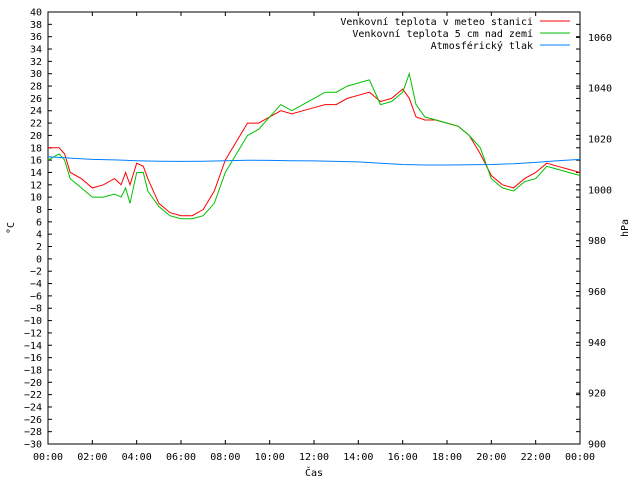 The height and width of the screenshot is (480, 640). What do you see at coordinates (436, 22) in the screenshot?
I see `legend-label-1: Venkovní teplota v meteo stanici` at bounding box center [436, 22].